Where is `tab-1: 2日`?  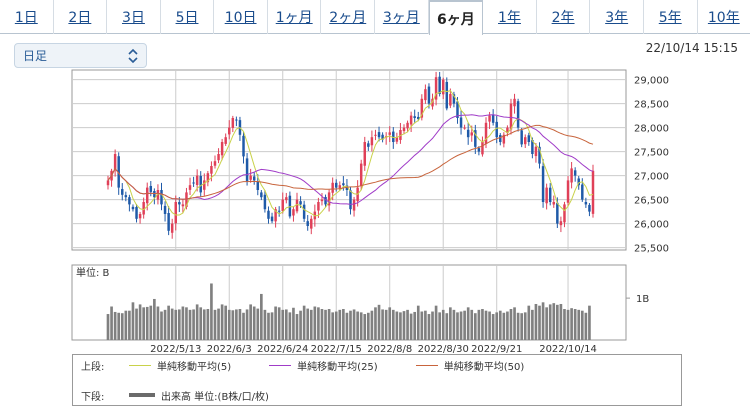
tab-1: 2日 is located at coordinates (81, 17).